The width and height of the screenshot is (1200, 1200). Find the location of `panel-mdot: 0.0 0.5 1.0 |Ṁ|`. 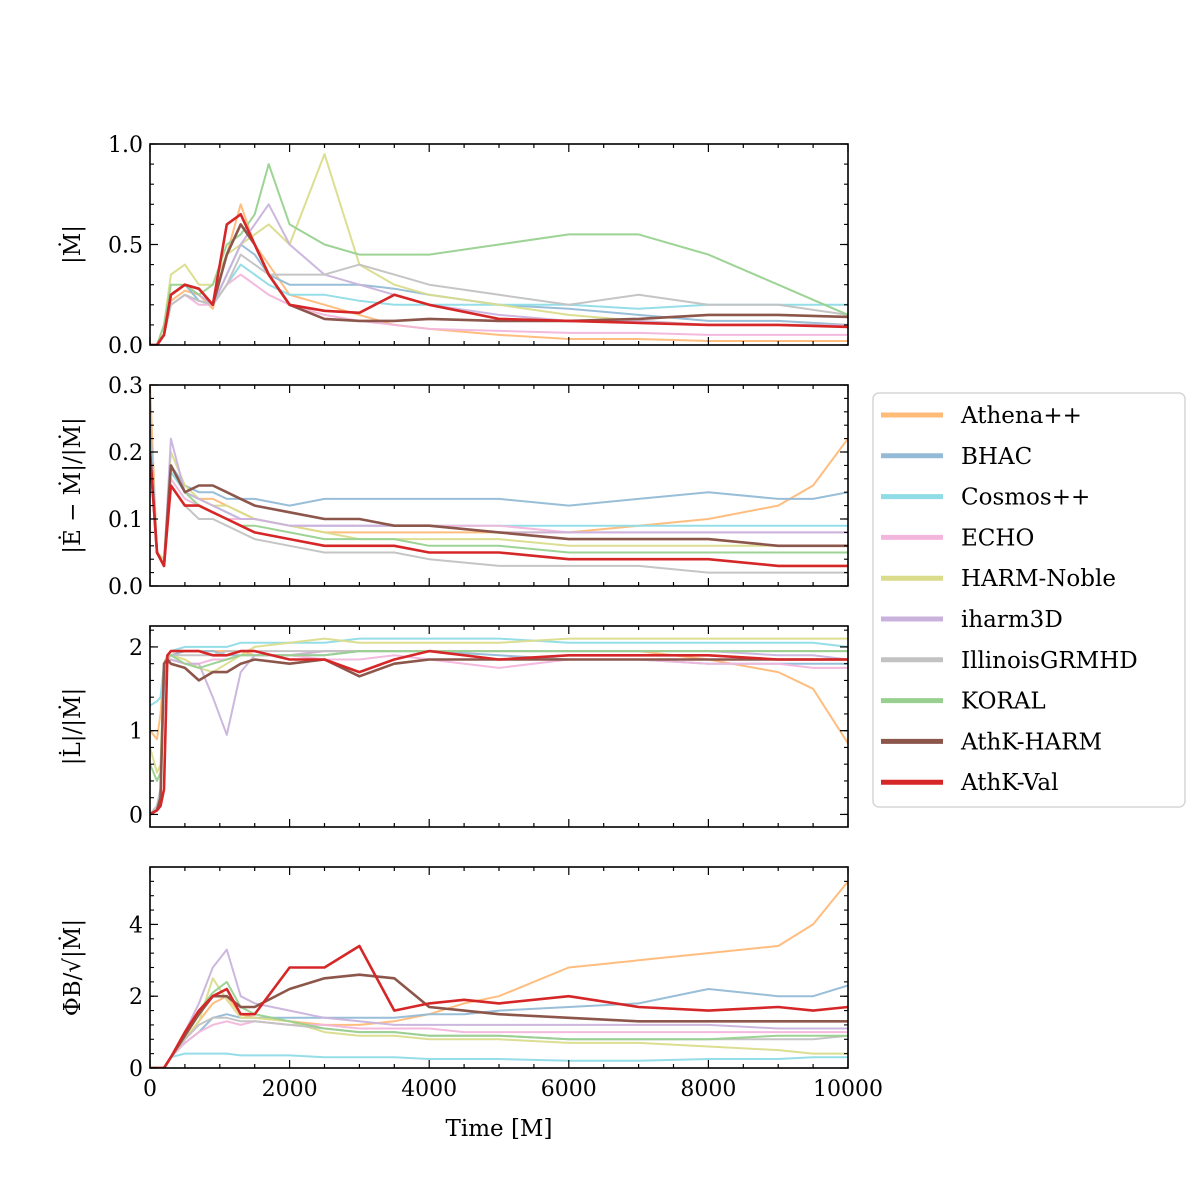

panel-mdot: 0.0 0.5 1.0 |Ṁ| is located at coordinates (454, 246).